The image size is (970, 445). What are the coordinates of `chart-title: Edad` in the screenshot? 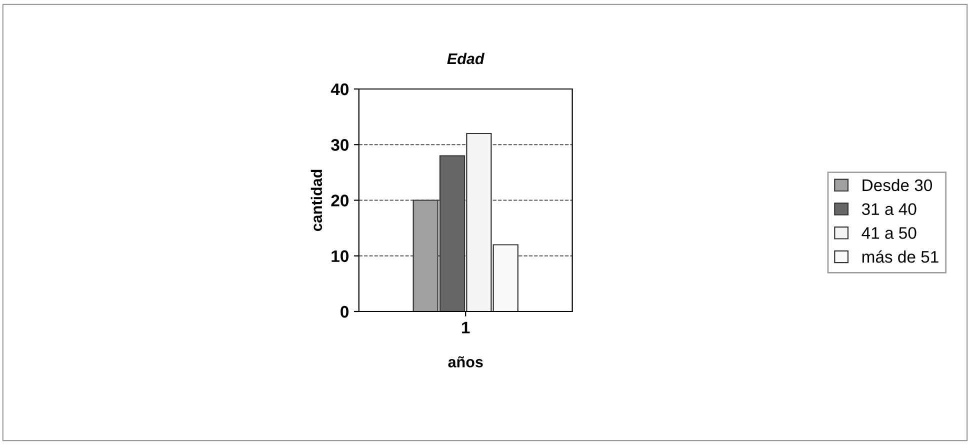 It's located at (466, 58).